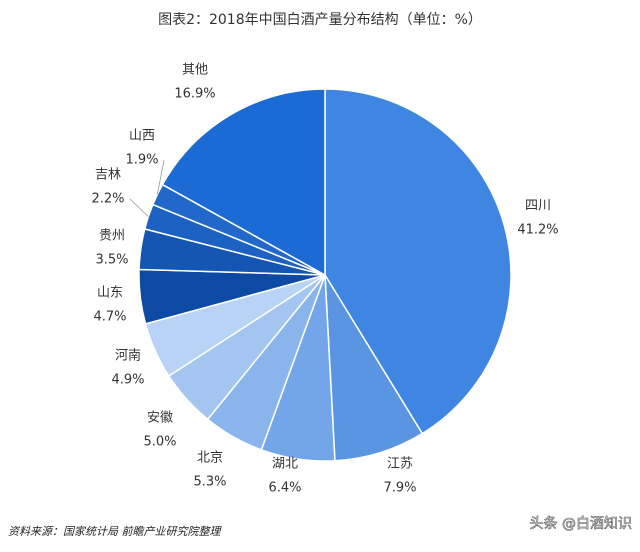 This screenshot has height=552, width=640. What do you see at coordinates (141, 160) in the screenshot?
I see `slice-value-label: 1.9%` at bounding box center [141, 160].